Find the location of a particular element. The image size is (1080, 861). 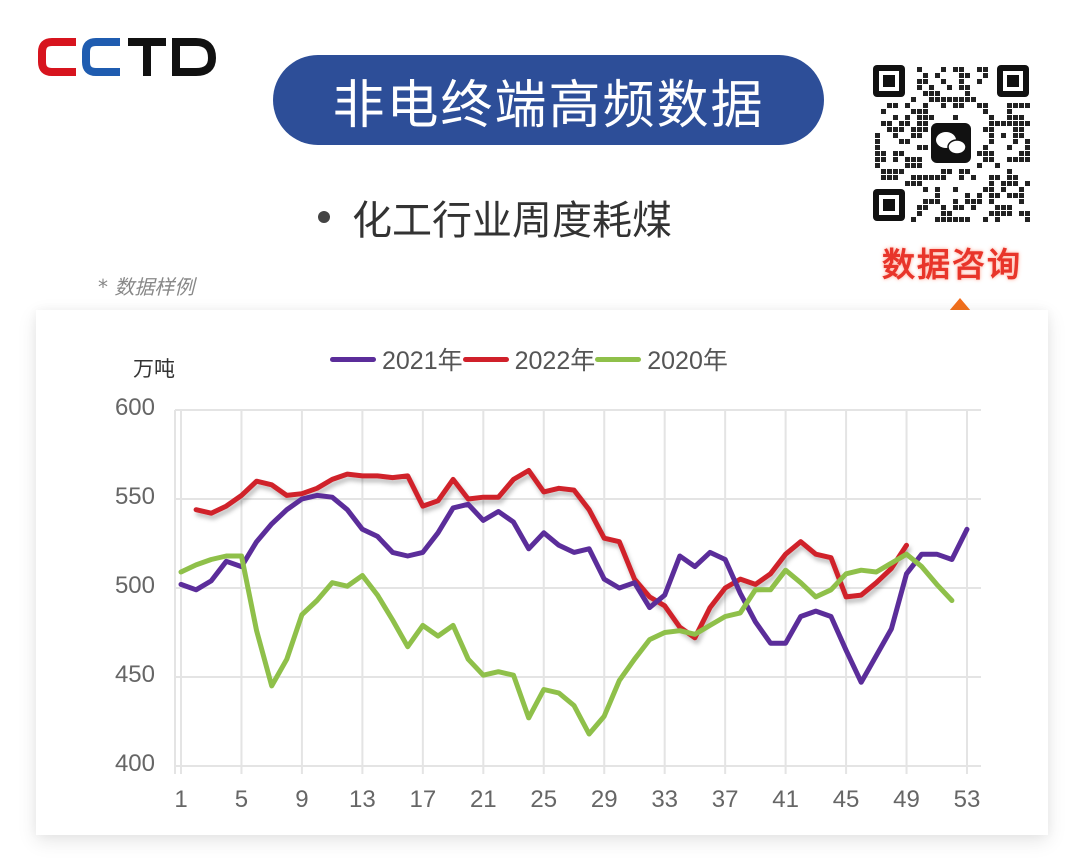

x-tick-label: 25 is located at coordinates (544, 799).